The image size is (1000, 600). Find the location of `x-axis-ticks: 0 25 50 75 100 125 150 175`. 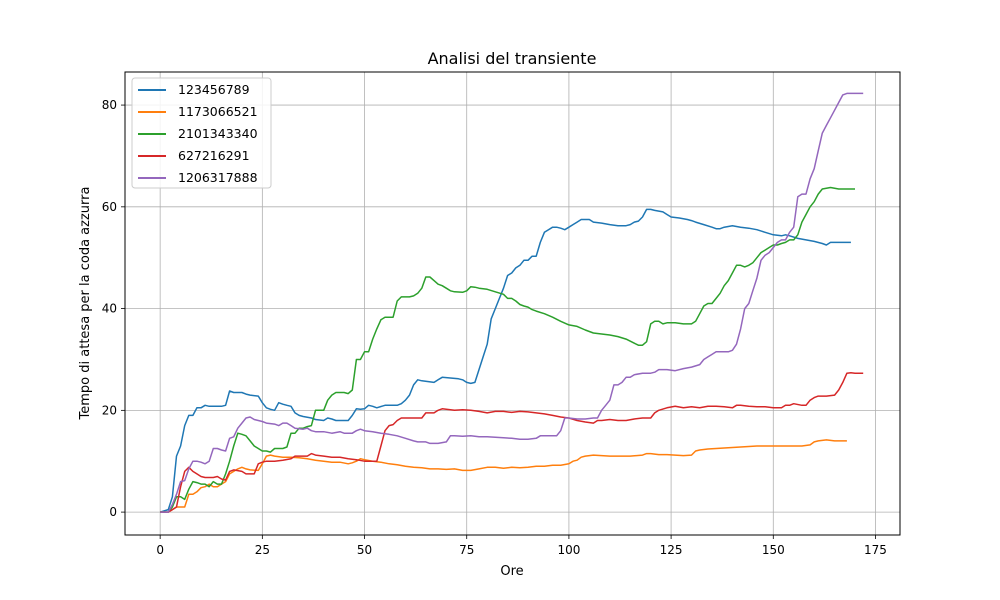

x-axis-ticks: 0 25 50 75 100 125 150 175 is located at coordinates (521, 546).